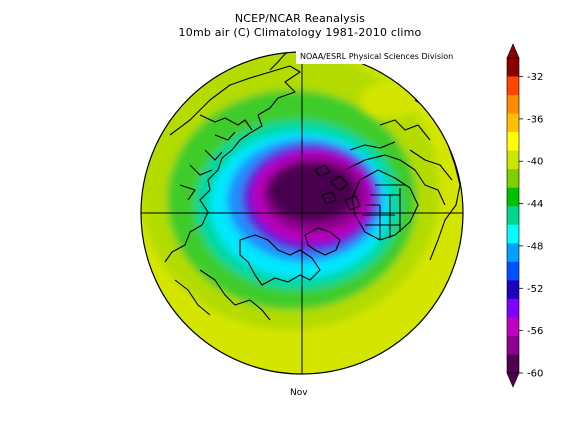 The height and width of the screenshot is (437, 565). Describe the element at coordinates (215, 340) in the screenshot. I see `field-pocket-southwest` at that location.